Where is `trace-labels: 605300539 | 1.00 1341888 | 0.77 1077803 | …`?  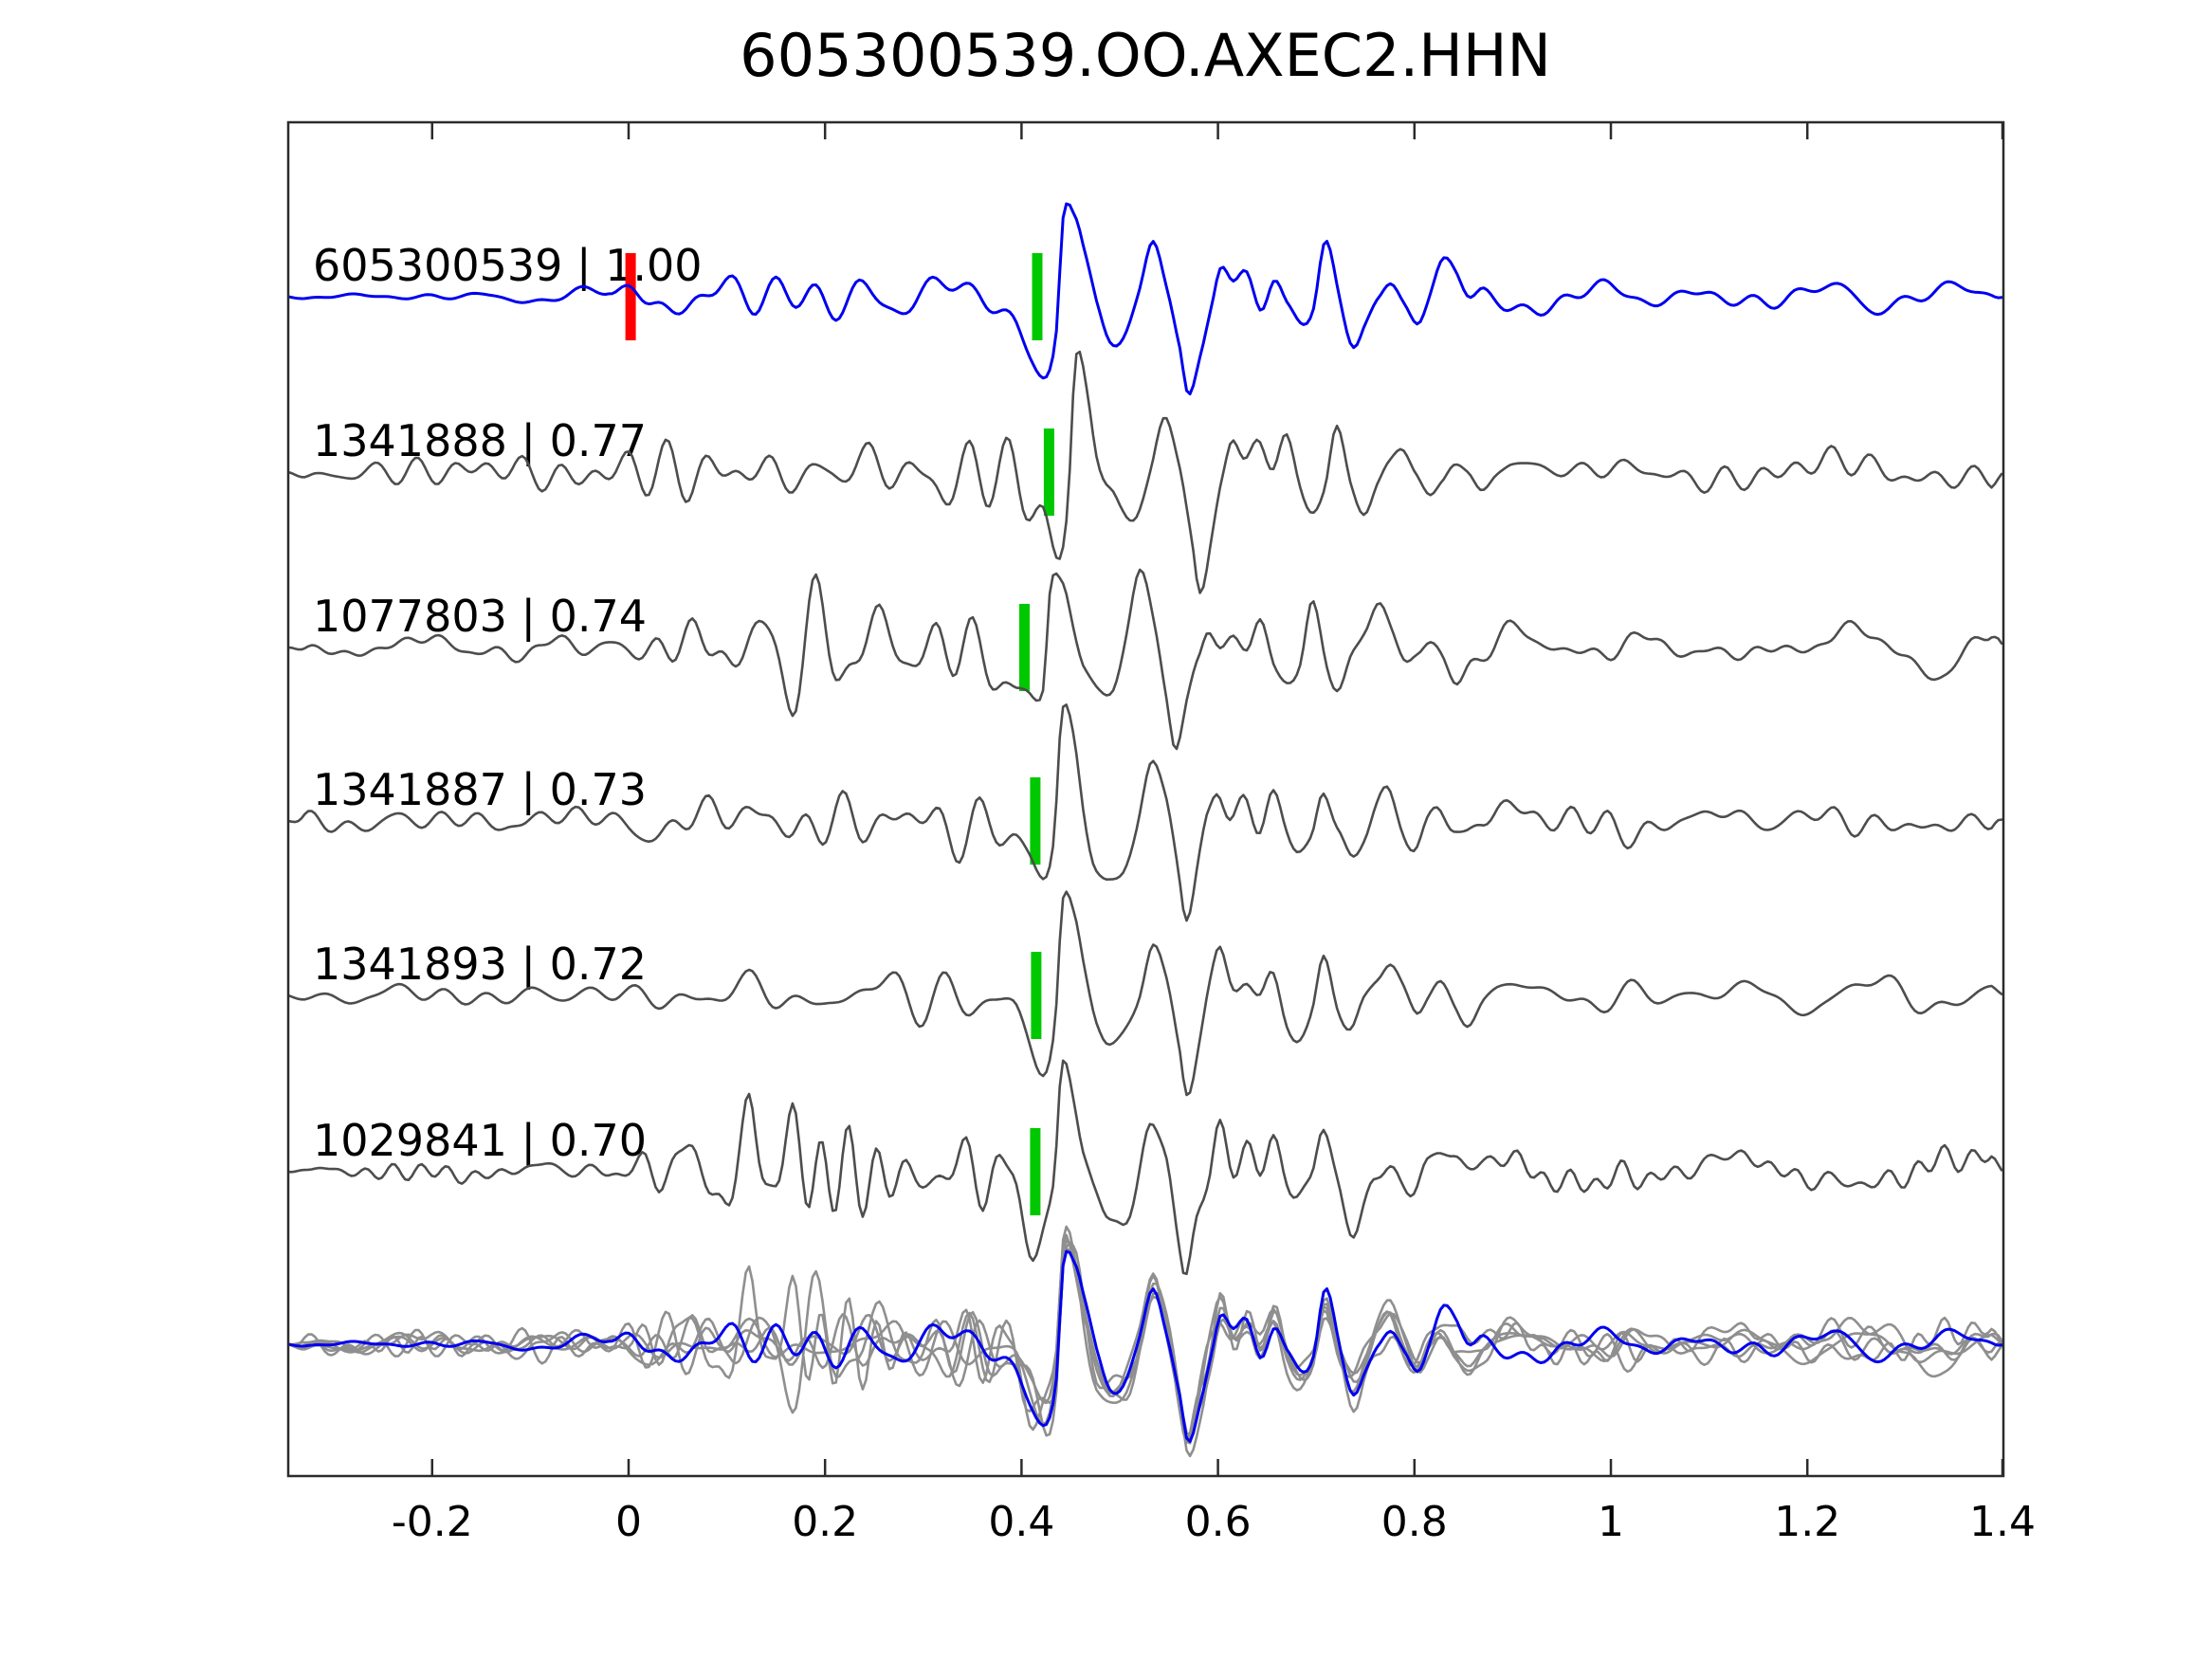
trace-labels: 605300539 | 1.00 1341888 | 0.77 1077803 | … is located at coordinates (508, 703).